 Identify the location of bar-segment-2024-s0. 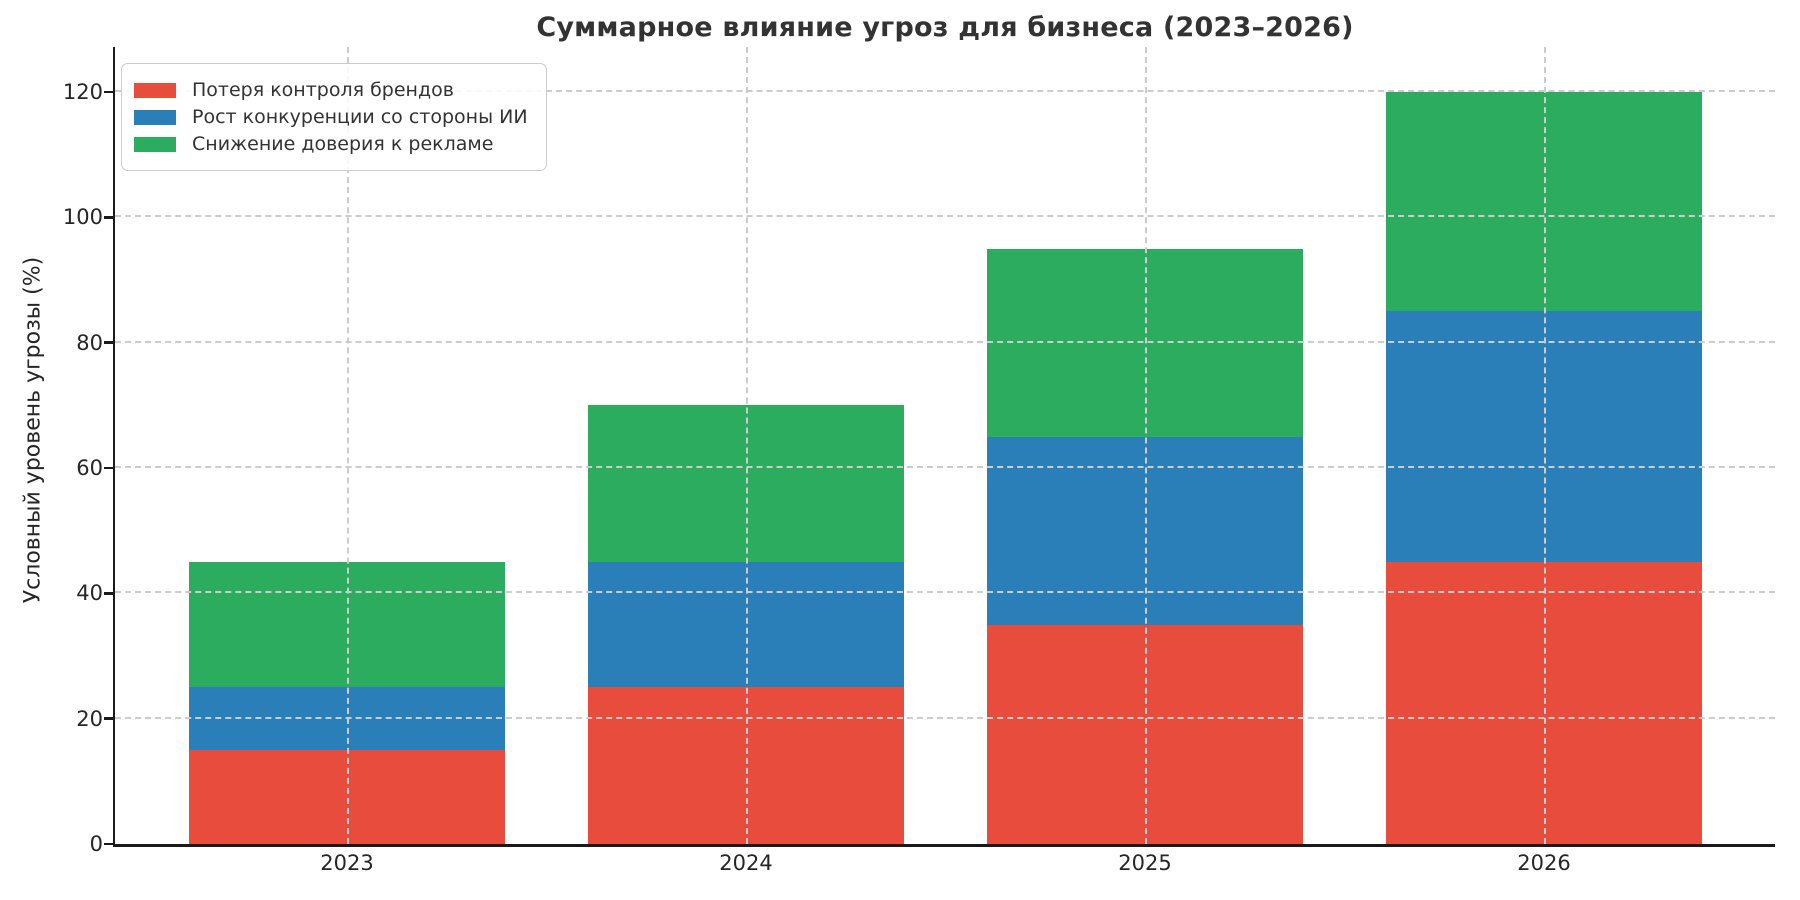
(746, 765).